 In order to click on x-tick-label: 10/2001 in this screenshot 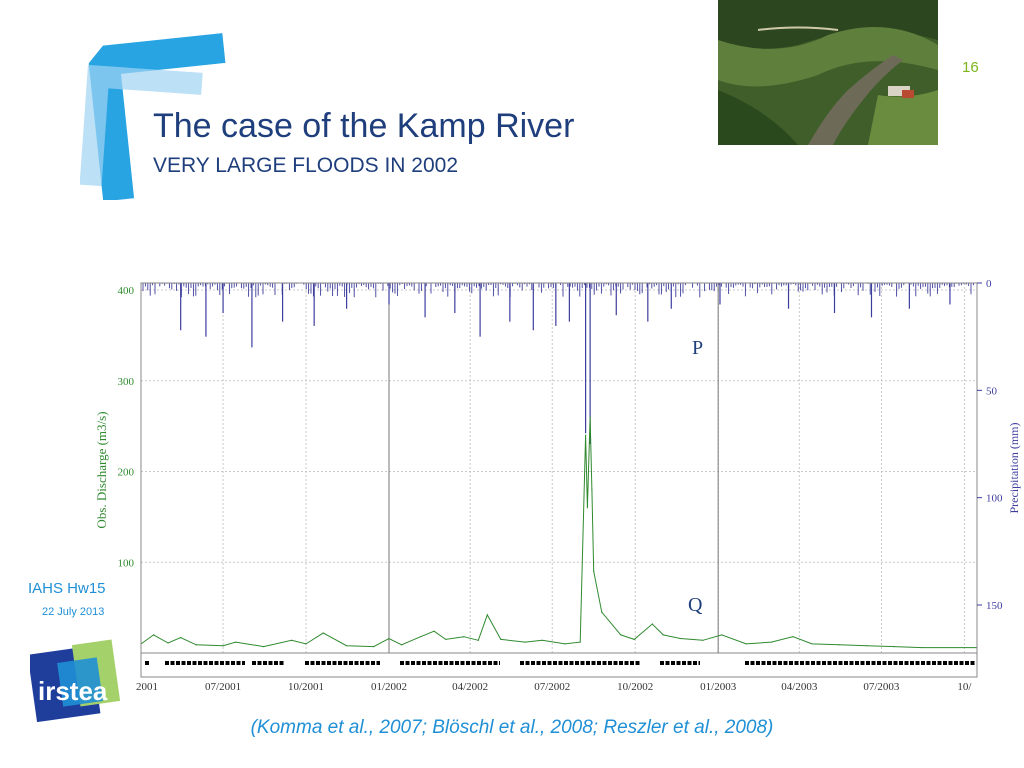, I will do `click(306, 687)`.